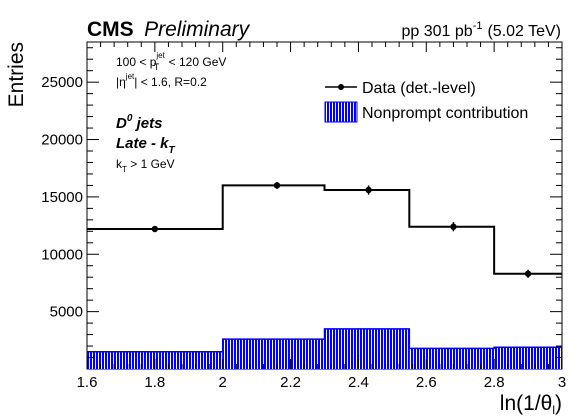 The height and width of the screenshot is (418, 580). I want to click on pt-range-label: 100 < pjet T < 120 GeV, so click(171, 61).